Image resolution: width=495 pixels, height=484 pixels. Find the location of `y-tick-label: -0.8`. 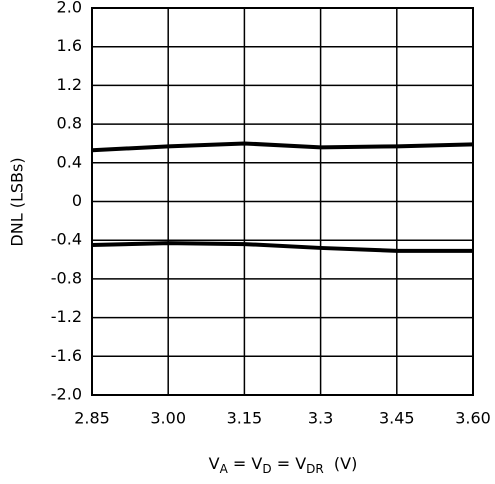

y-tick-label: -0.8 is located at coordinates (66, 277).